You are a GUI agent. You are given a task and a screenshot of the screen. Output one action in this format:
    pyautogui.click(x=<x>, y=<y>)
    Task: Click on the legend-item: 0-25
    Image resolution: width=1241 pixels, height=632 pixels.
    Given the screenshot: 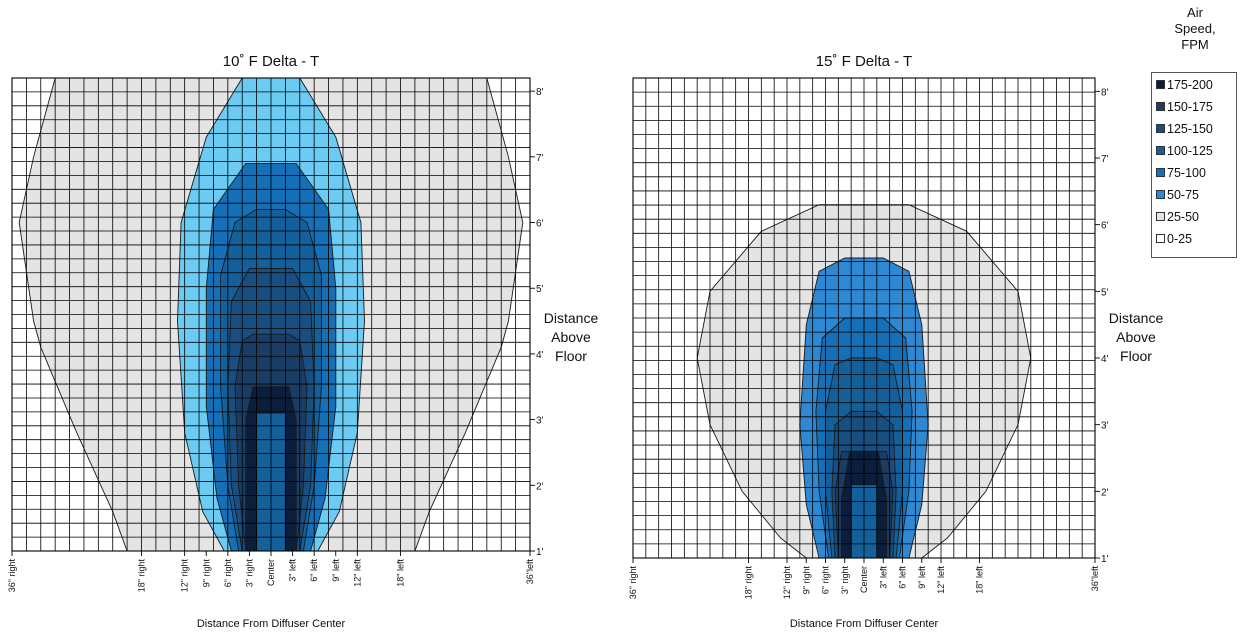 What is the action you would take?
    pyautogui.click(x=1174, y=239)
    